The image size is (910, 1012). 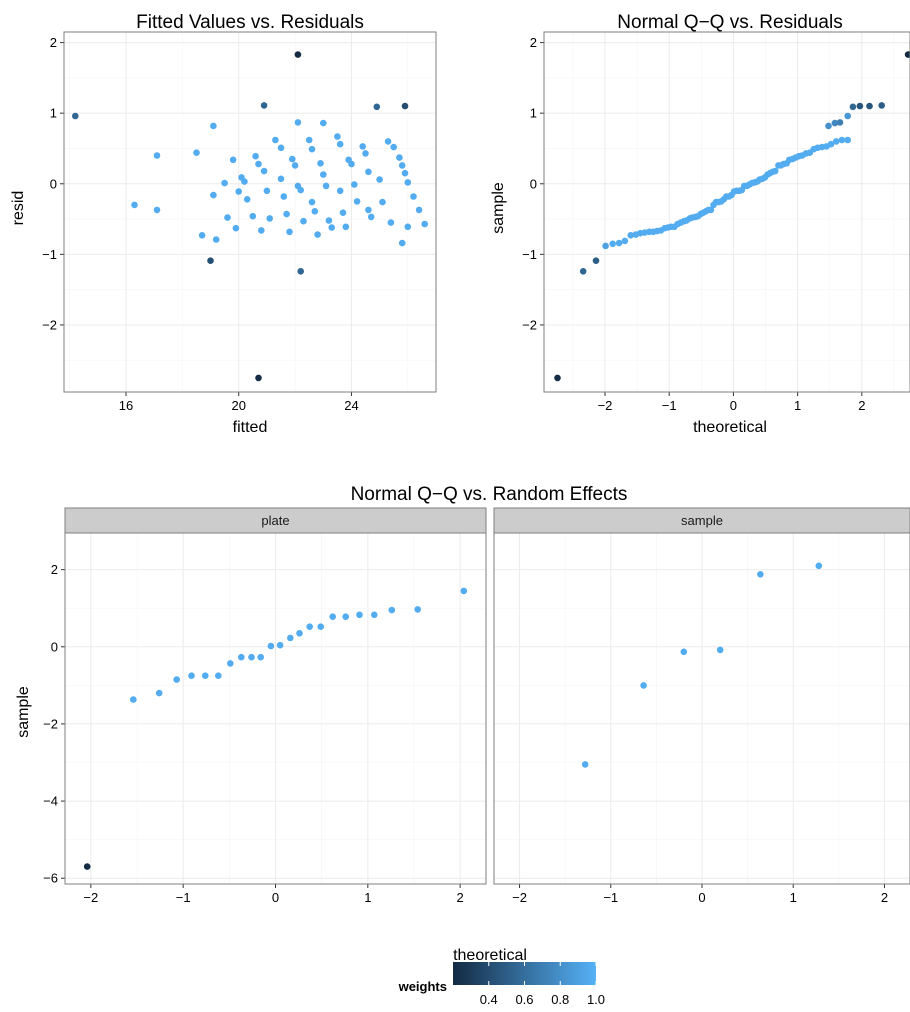 What do you see at coordinates (596, 999) in the screenshot?
I see `legend-tick-label: 1.0` at bounding box center [596, 999].